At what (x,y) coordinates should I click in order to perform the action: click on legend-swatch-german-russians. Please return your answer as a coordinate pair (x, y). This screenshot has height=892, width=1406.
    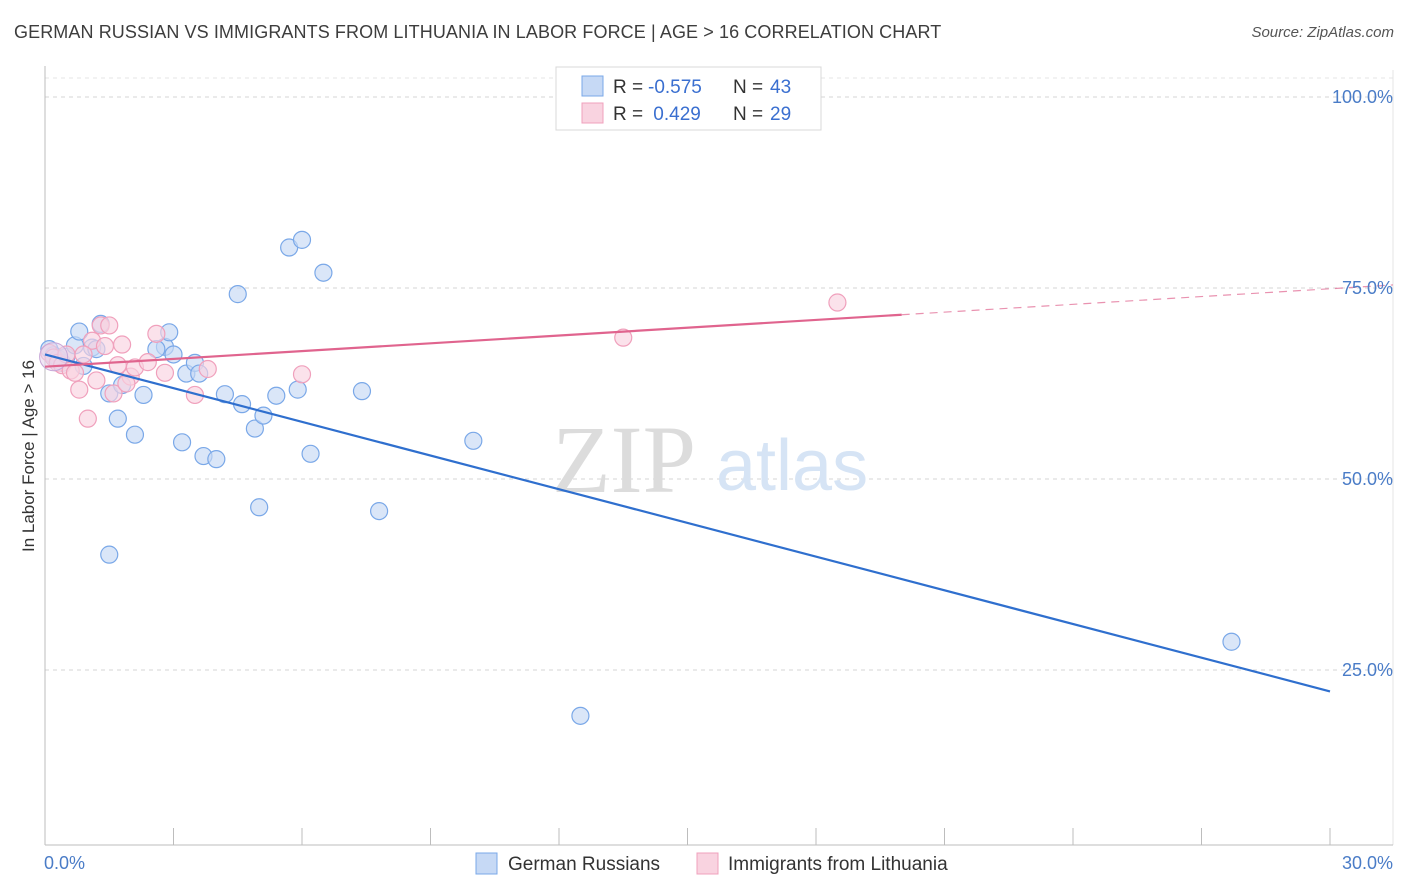
    Looking at the image, I should click on (592, 86).